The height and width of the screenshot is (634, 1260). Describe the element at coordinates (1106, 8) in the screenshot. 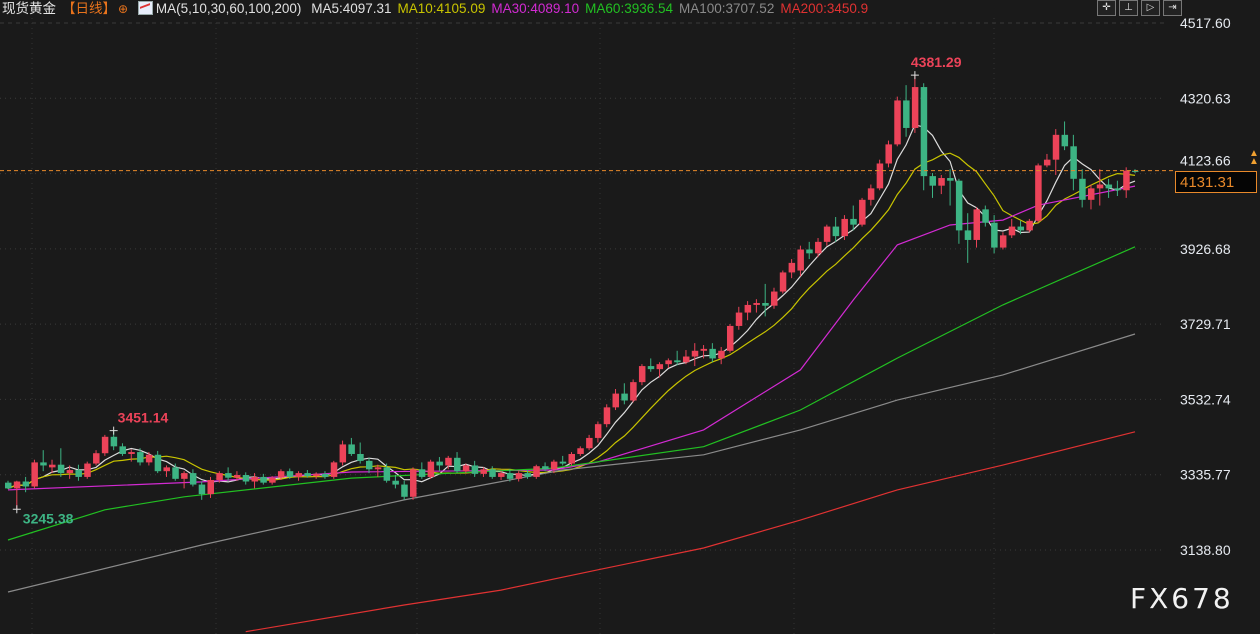

I see `crosshair-icon: ✛` at that location.